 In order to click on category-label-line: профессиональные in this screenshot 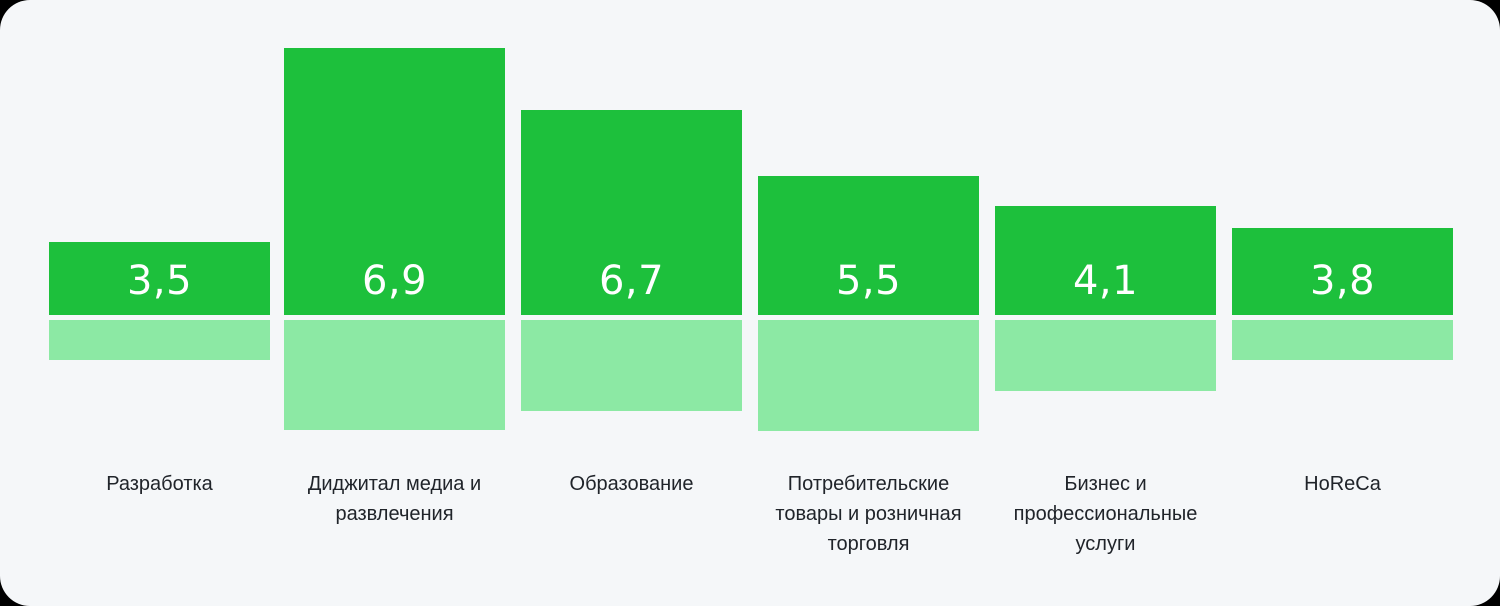, I will do `click(1105, 514)`.